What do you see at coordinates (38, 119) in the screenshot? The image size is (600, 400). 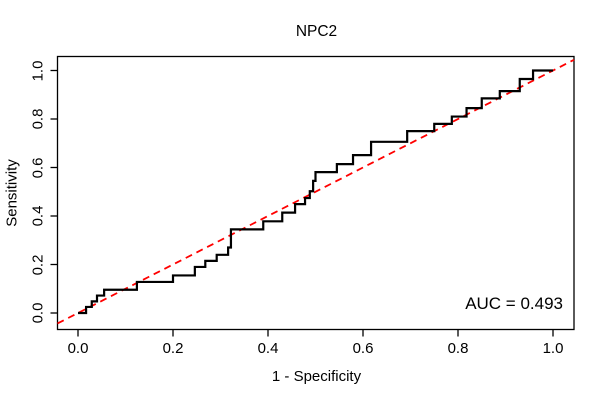 I see `y-tick-label: 0.8` at bounding box center [38, 119].